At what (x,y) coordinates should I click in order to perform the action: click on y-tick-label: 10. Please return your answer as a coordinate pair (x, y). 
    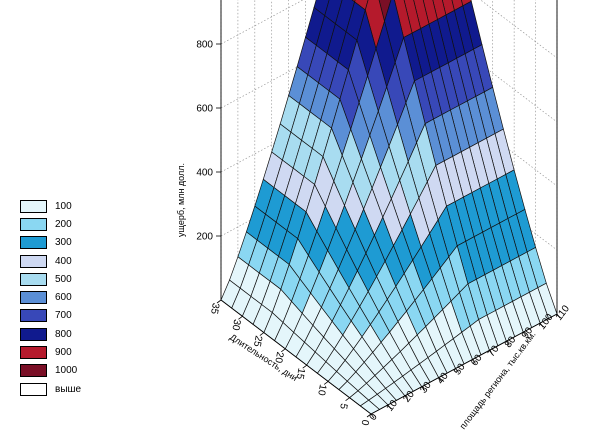
    Looking at the image, I should click on (321, 389).